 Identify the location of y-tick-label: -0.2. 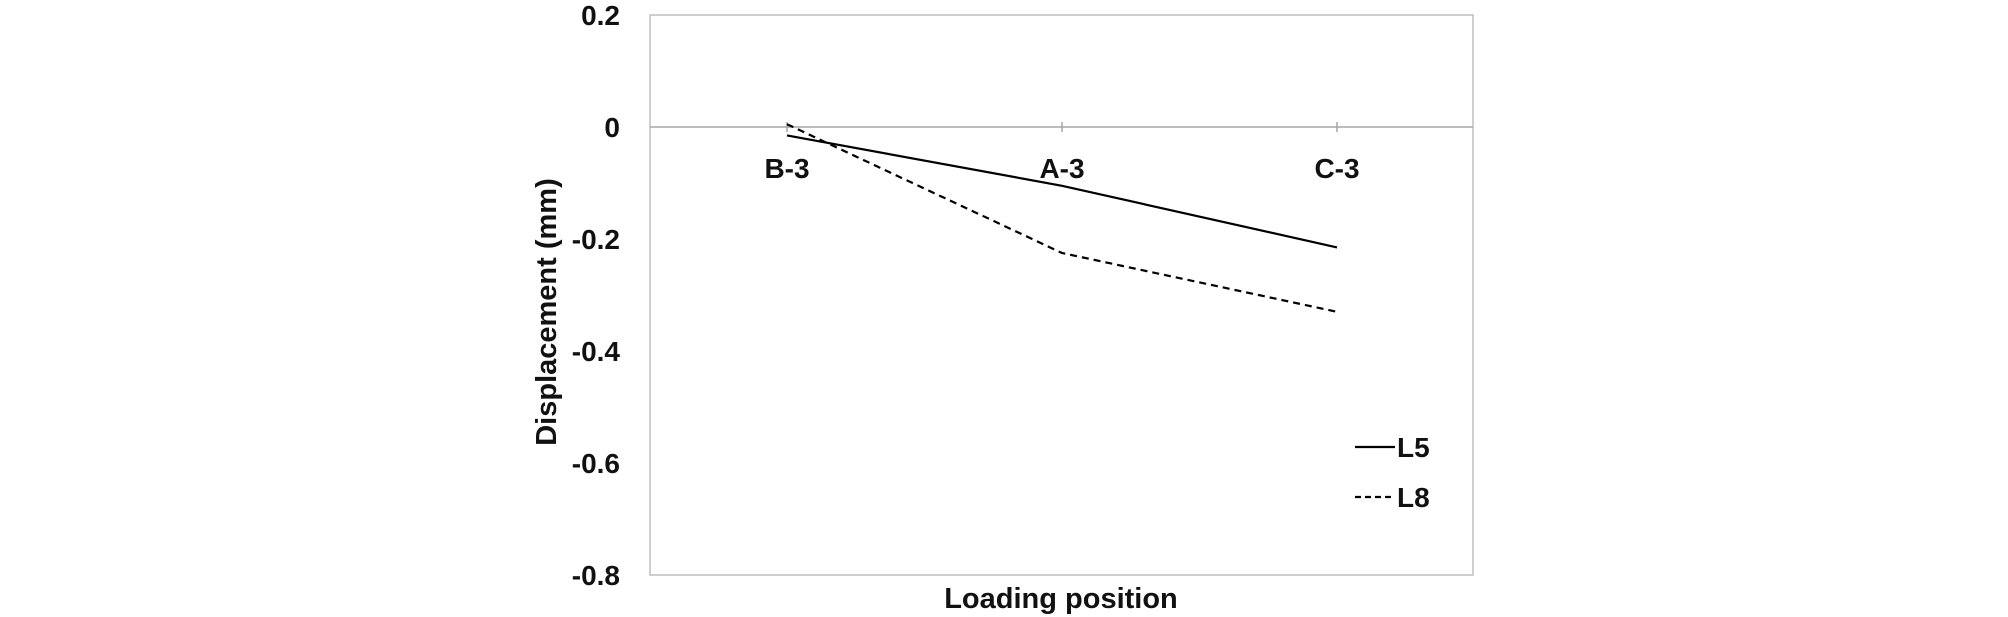
(596, 239).